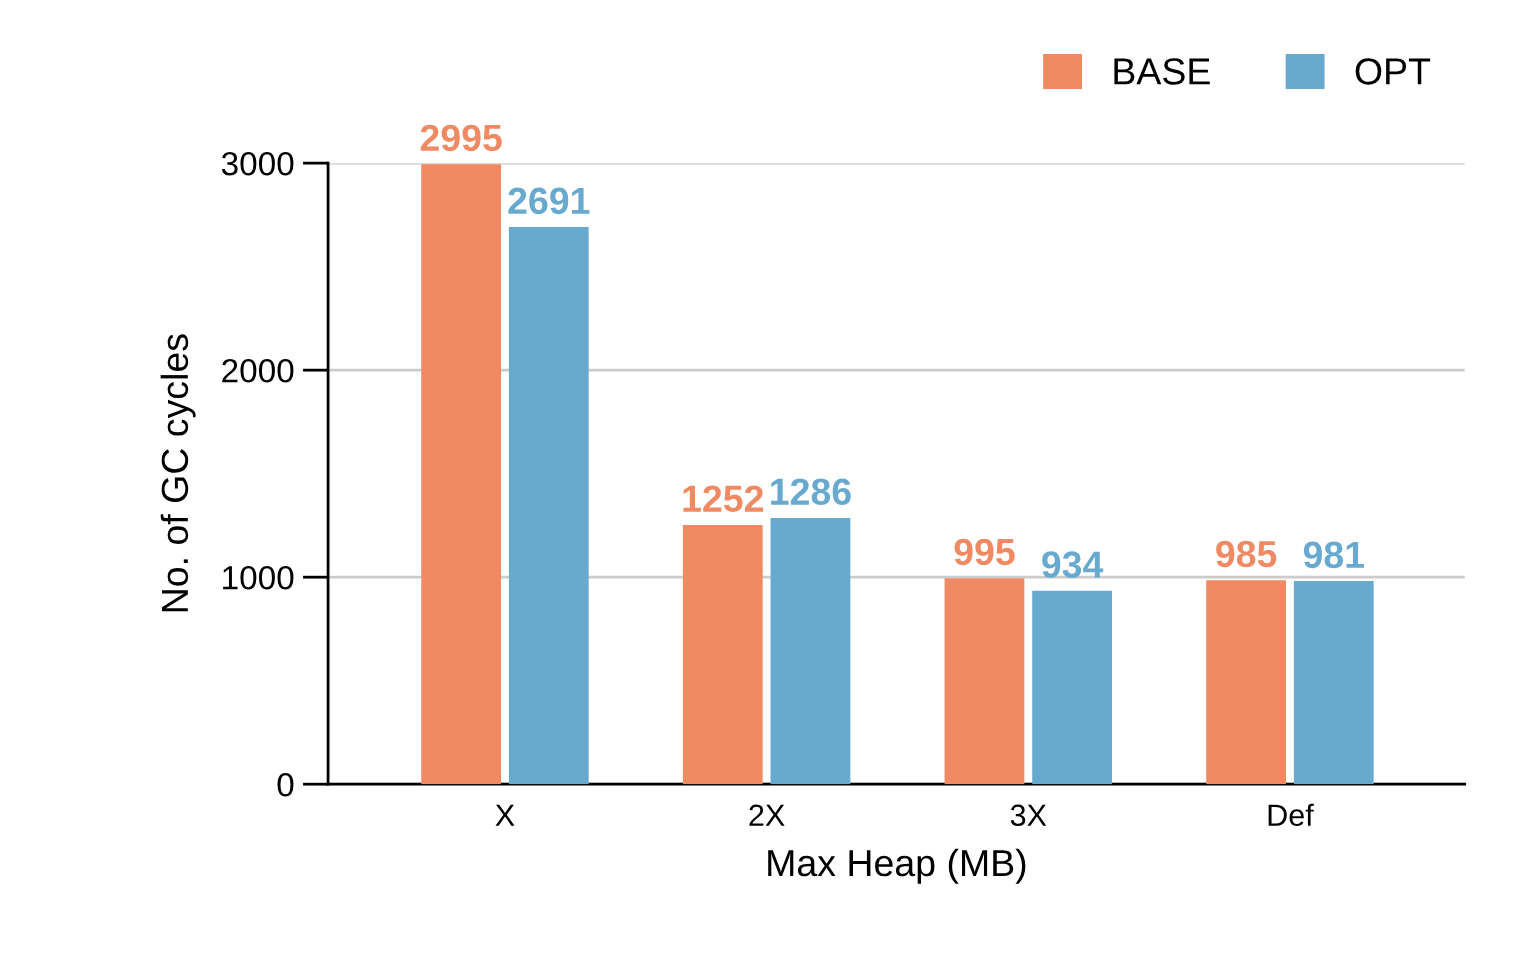 The height and width of the screenshot is (954, 1521). I want to click on data-label: 2995, so click(461, 138).